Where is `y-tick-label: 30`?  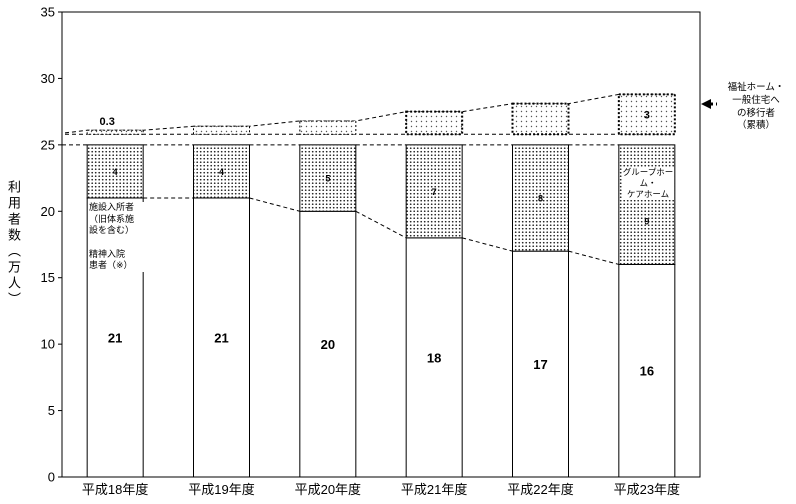 y-tick-label: 30 is located at coordinates (48, 78).